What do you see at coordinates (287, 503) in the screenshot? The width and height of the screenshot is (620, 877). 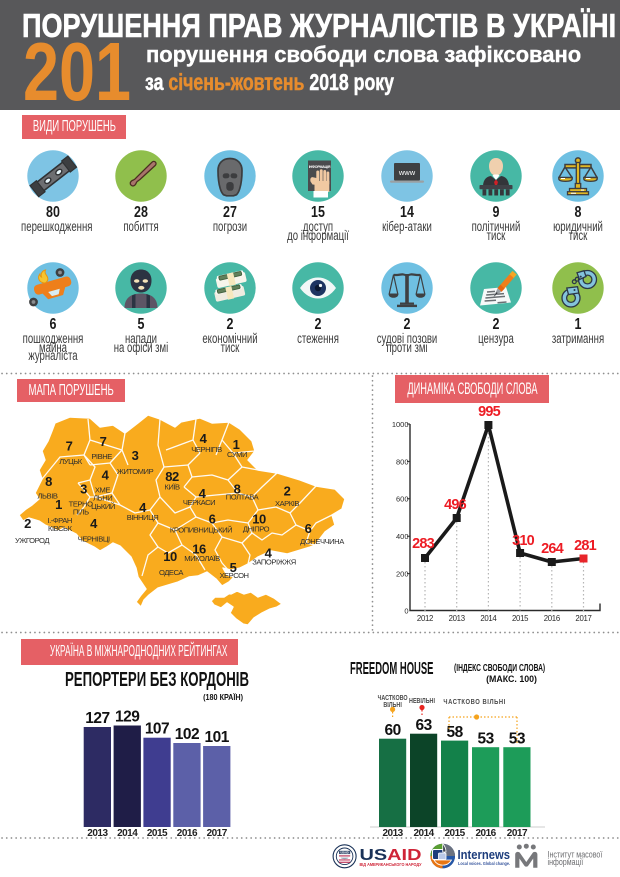 I see `svg-text: ХАРКІВ` at bounding box center [287, 503].